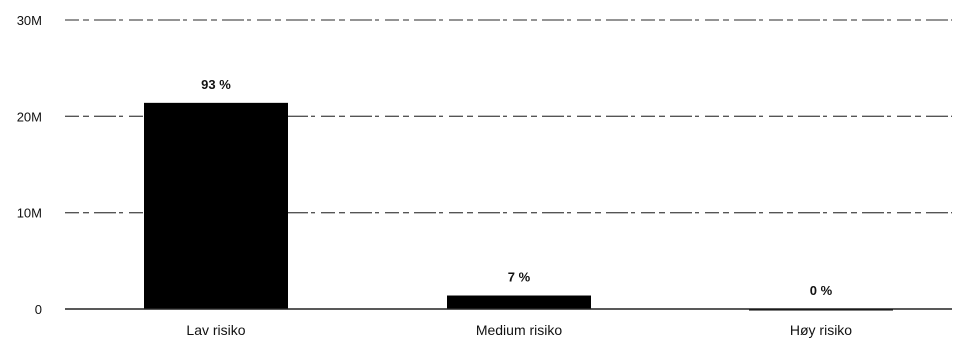  Describe the element at coordinates (216, 84) in the screenshot. I see `data-label: 93 %` at that location.